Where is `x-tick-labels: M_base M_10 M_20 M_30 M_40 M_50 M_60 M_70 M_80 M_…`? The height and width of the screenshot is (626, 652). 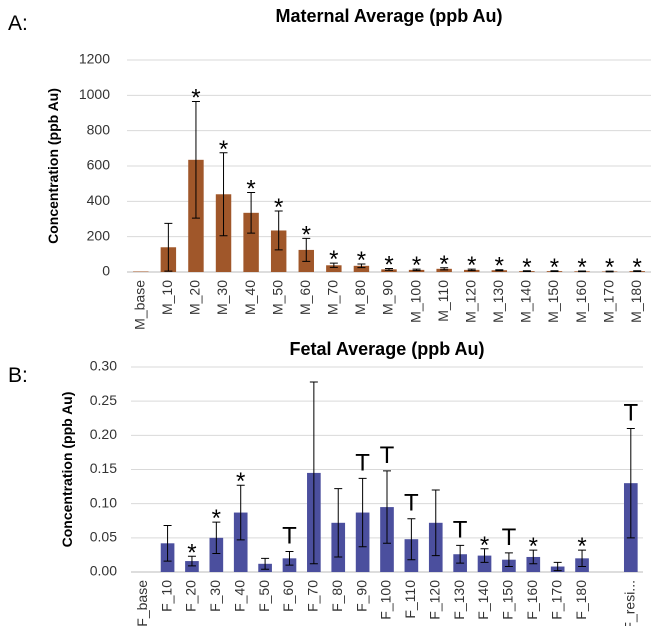
x-tick-labels: M_base M_10 M_20 M_30 M_40 M_50 M_60 M_70 M_80 M_… is located at coordinates (387, 305).